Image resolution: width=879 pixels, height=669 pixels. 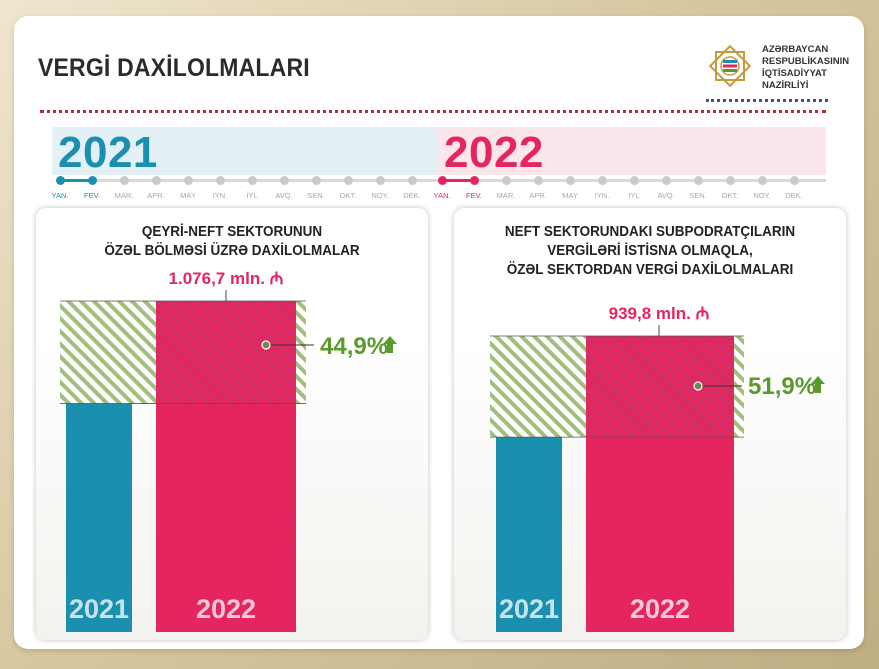 What do you see at coordinates (650, 270) in the screenshot?
I see `chart-title-line: ÖZƏL SEKTORDAN VERGİ DAXİLOLMALARI` at bounding box center [650, 270].